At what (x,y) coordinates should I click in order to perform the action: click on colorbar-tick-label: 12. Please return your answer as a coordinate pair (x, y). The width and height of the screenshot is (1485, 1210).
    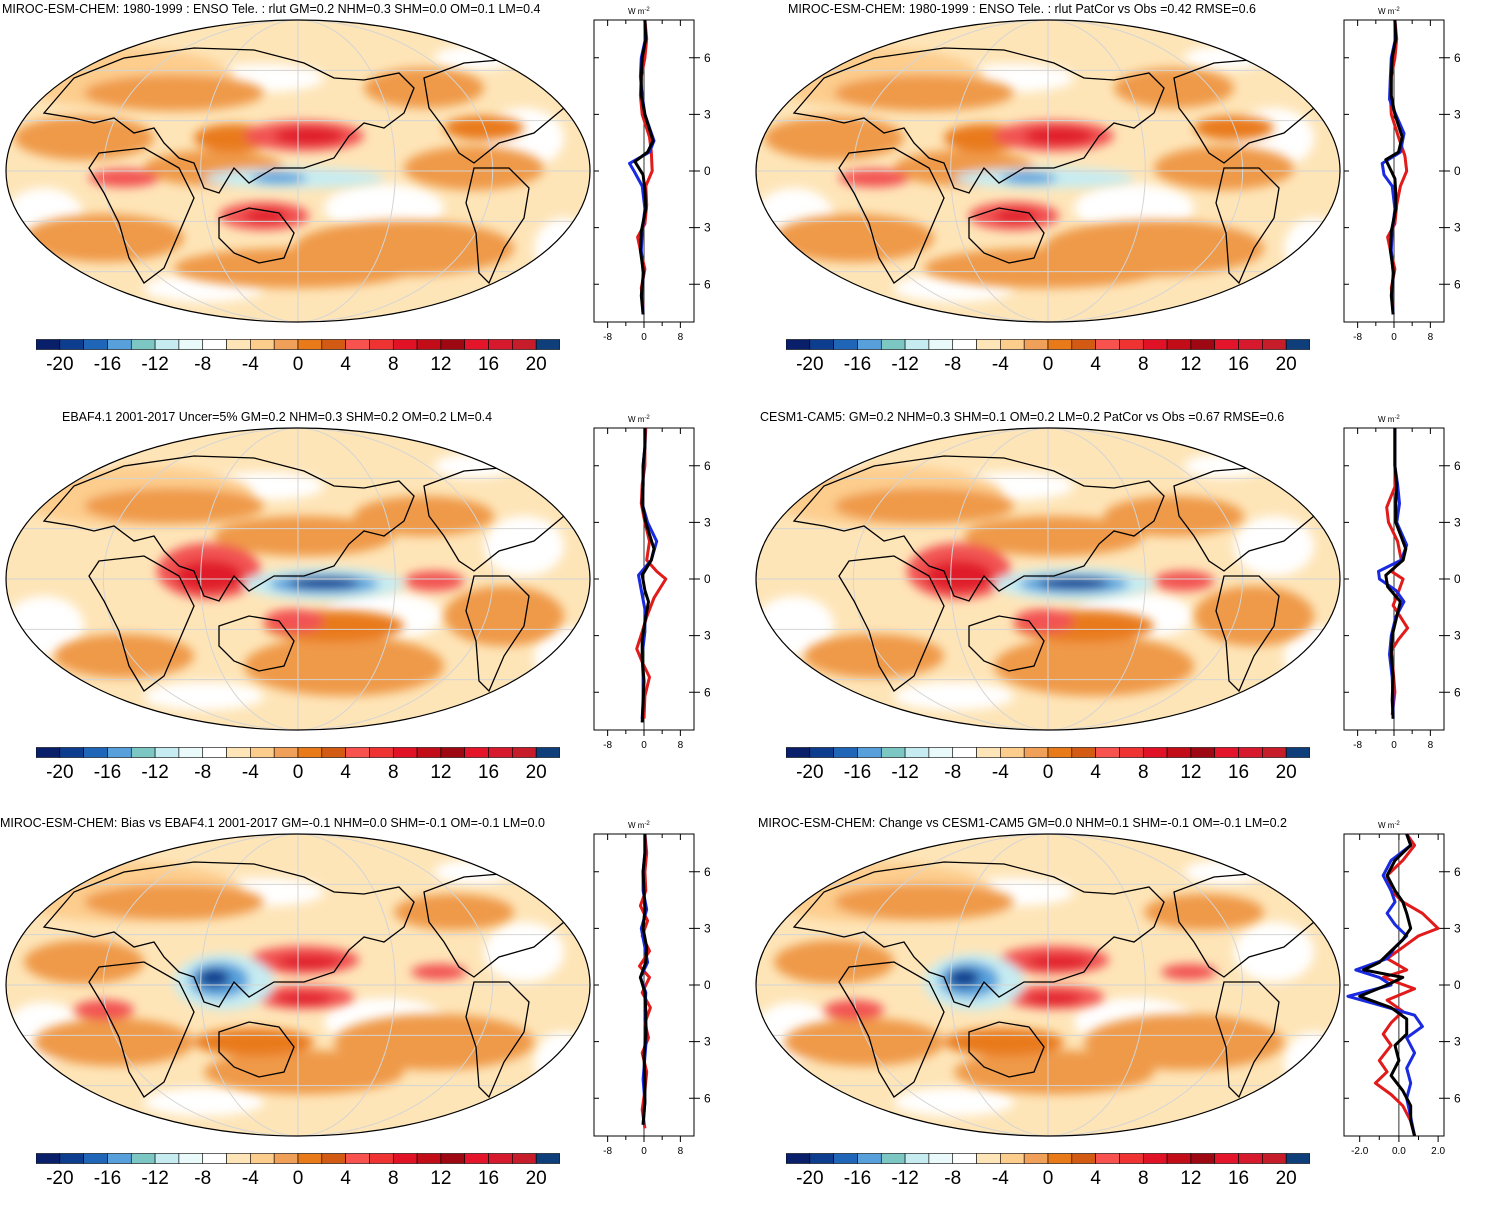
    Looking at the image, I should click on (441, 1178).